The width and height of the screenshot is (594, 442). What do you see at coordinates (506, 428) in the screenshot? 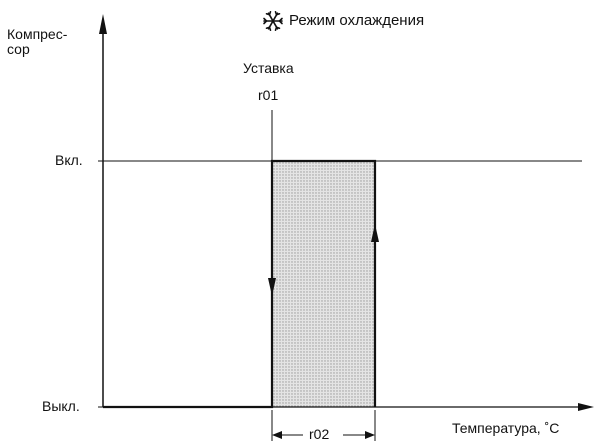
I see `x-axis-label: Температура, ˚C` at bounding box center [506, 428].